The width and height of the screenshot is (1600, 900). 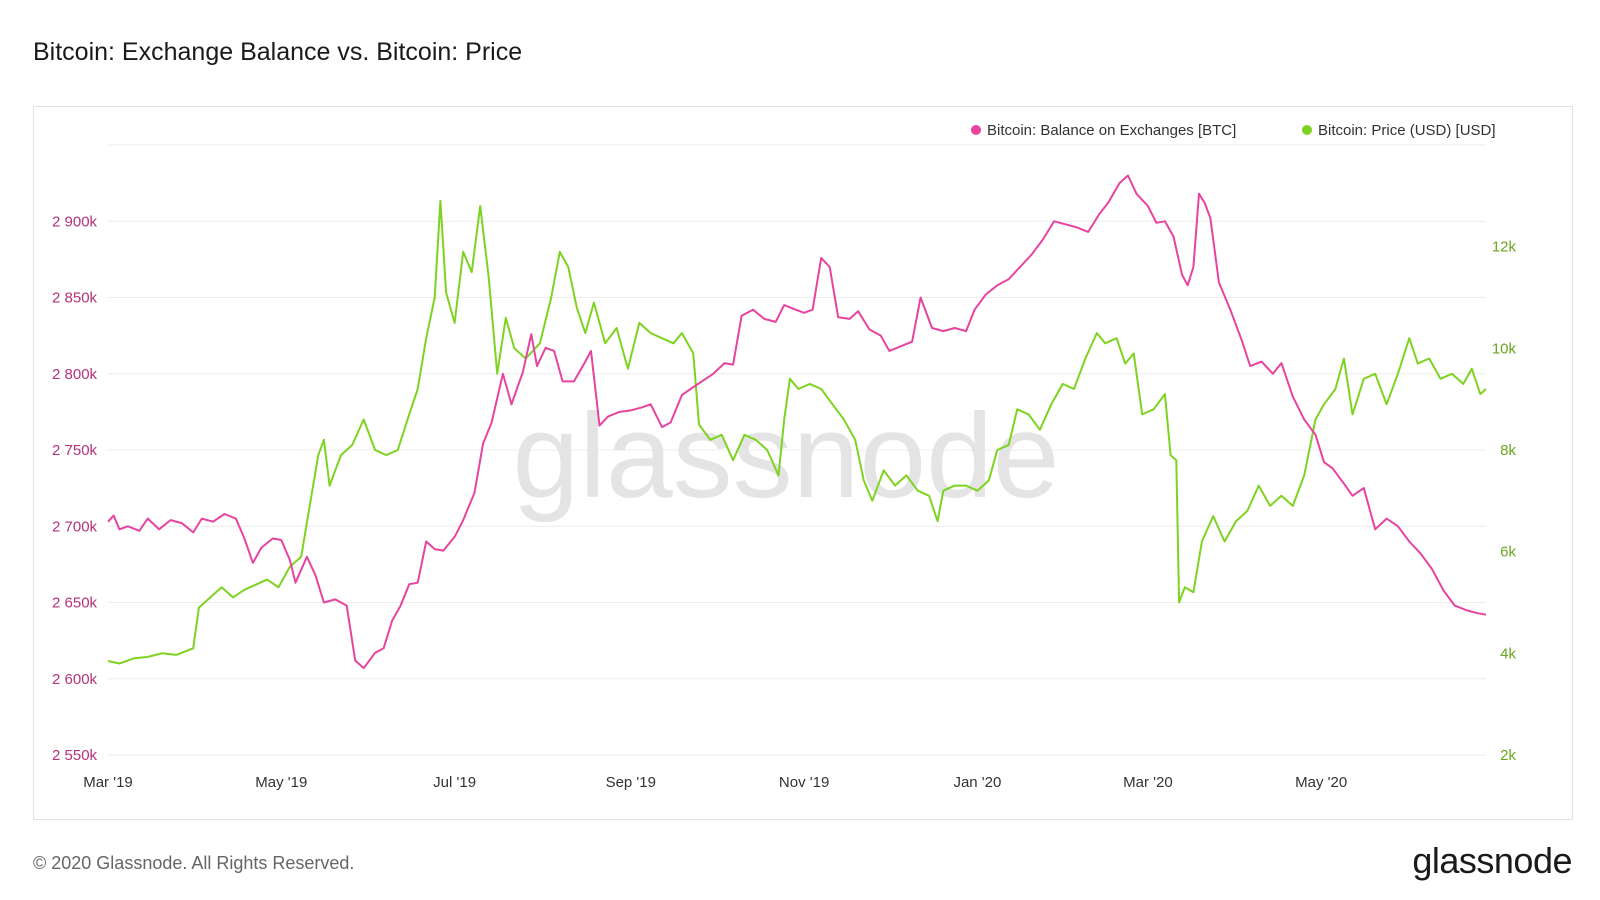 What do you see at coordinates (1111, 130) in the screenshot?
I see `legend-label-balance: Bitcoin: Balance on Exchanges [BTC]` at bounding box center [1111, 130].